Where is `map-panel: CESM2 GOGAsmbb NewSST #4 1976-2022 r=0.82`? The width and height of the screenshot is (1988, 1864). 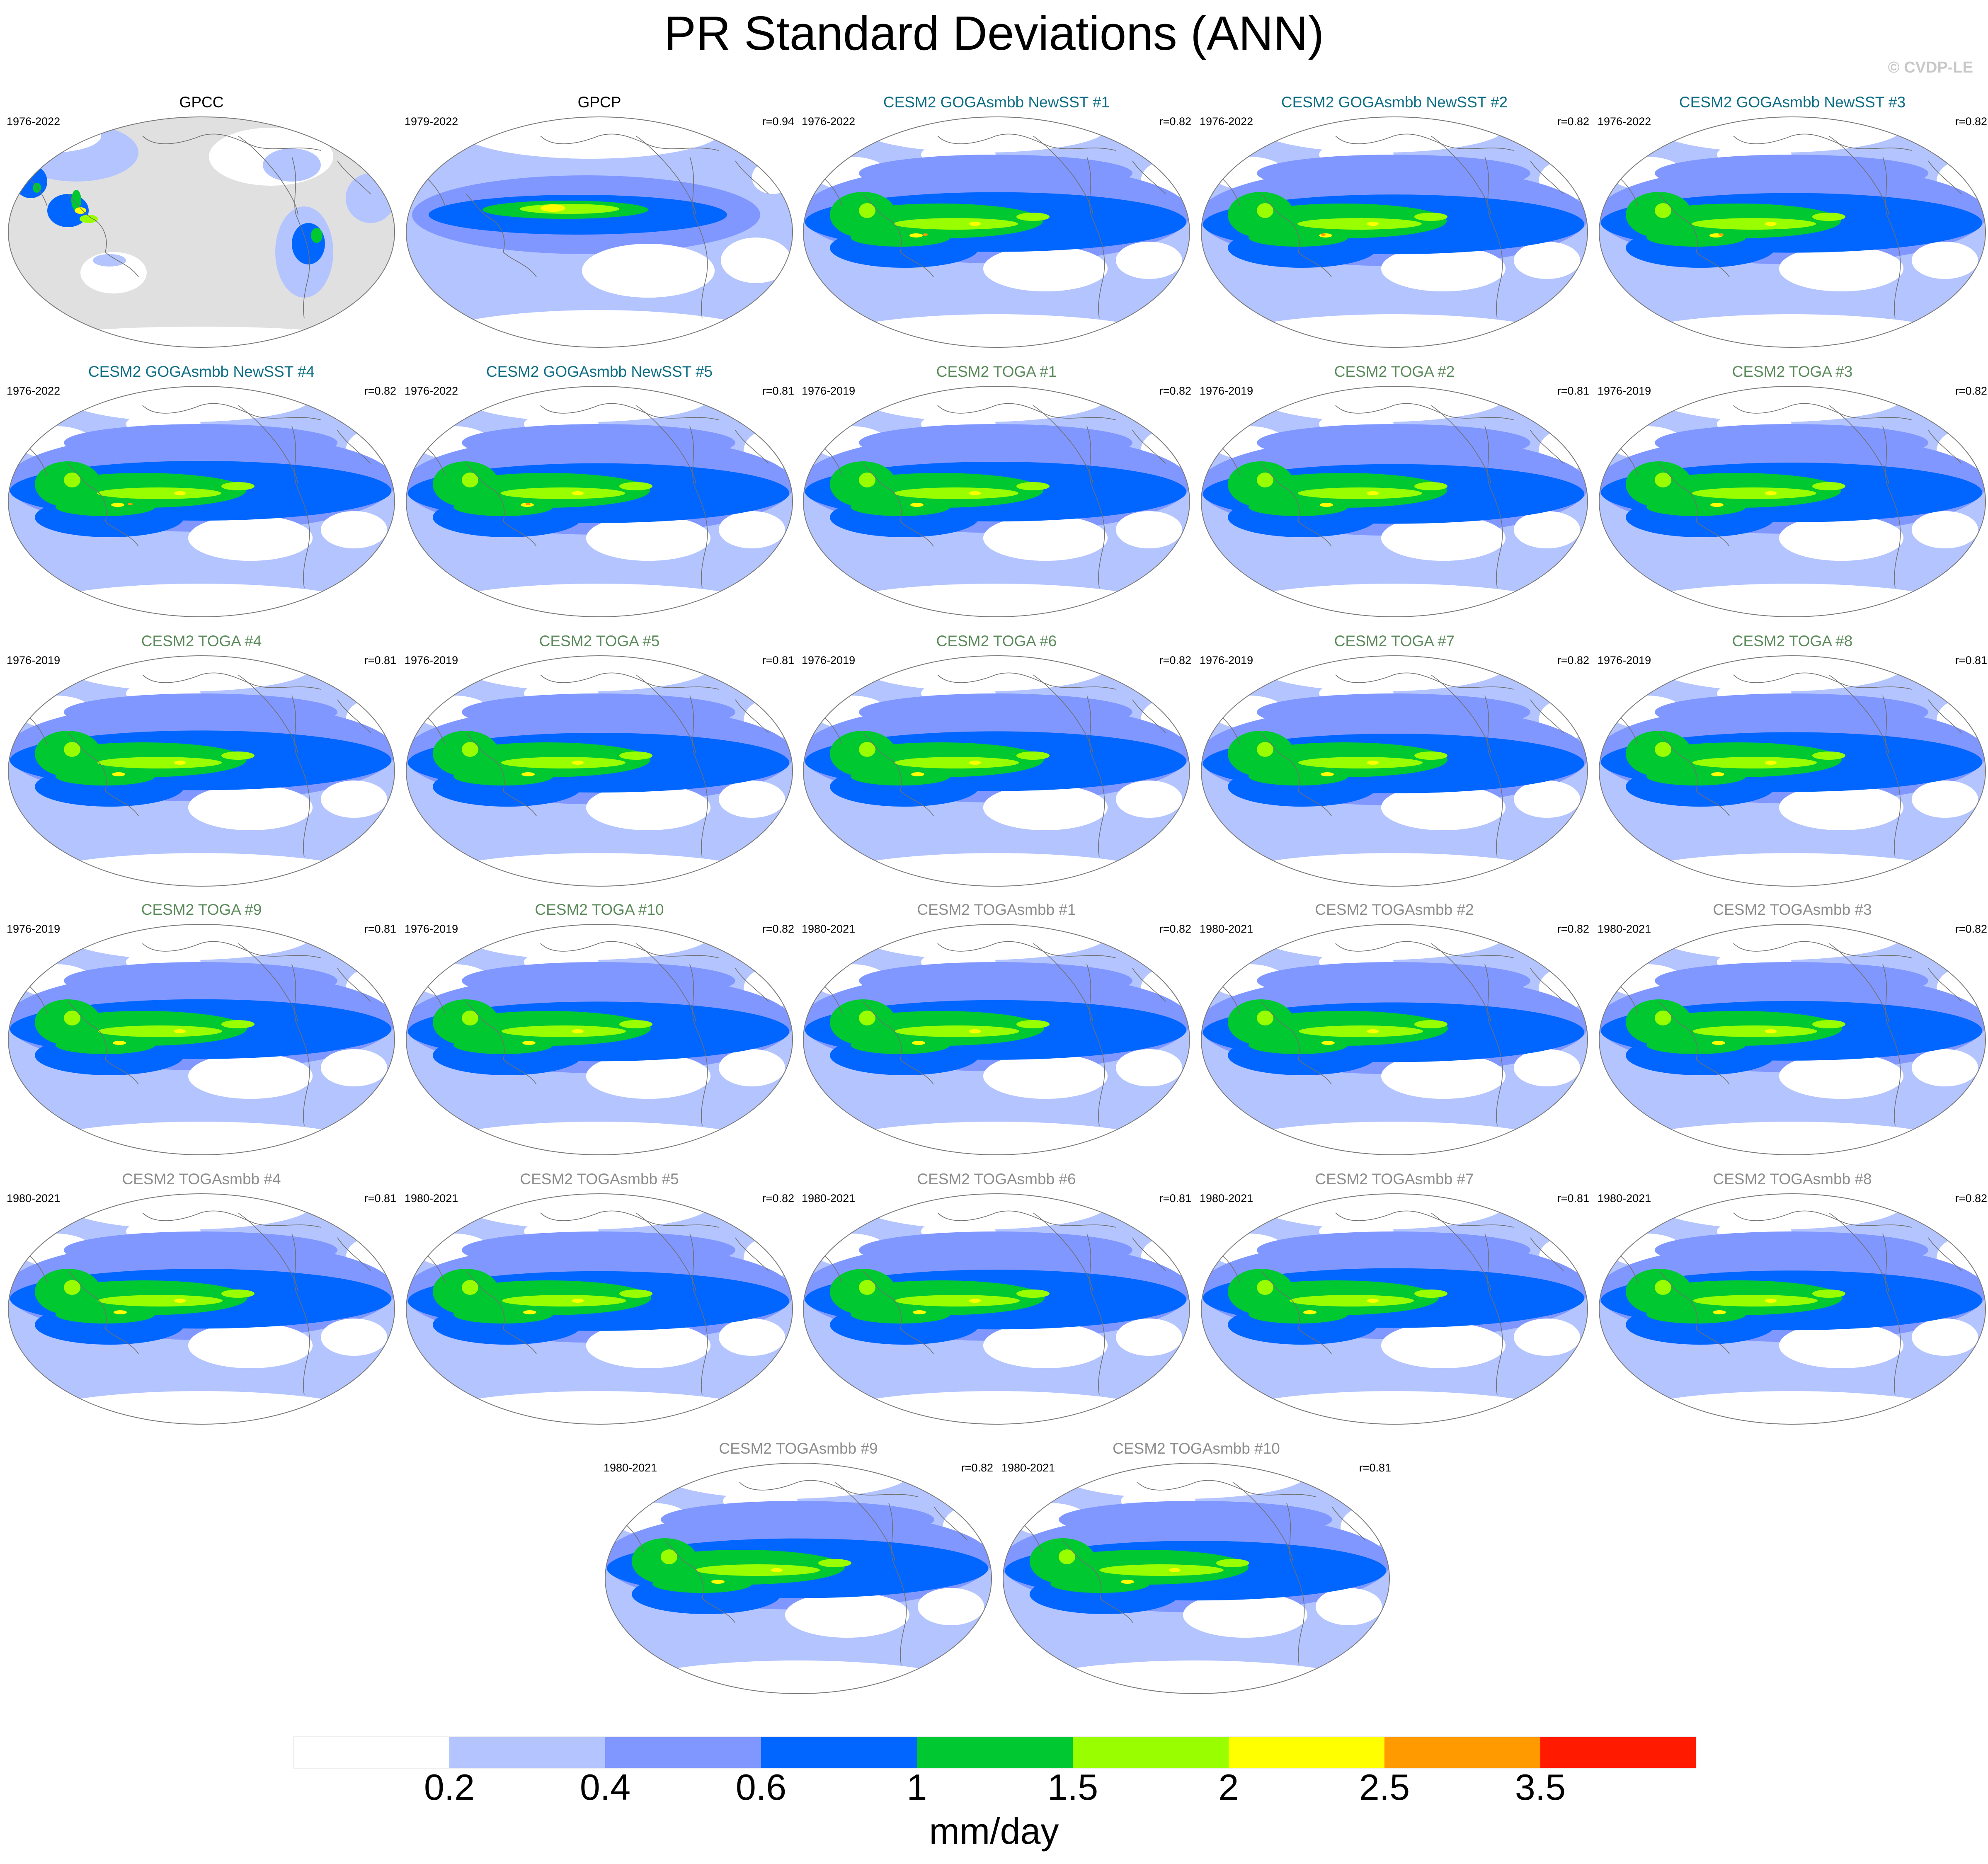
map-panel: CESM2 GOGAsmbb NewSST #4 1976-2022 r=0.82 is located at coordinates (201, 492).